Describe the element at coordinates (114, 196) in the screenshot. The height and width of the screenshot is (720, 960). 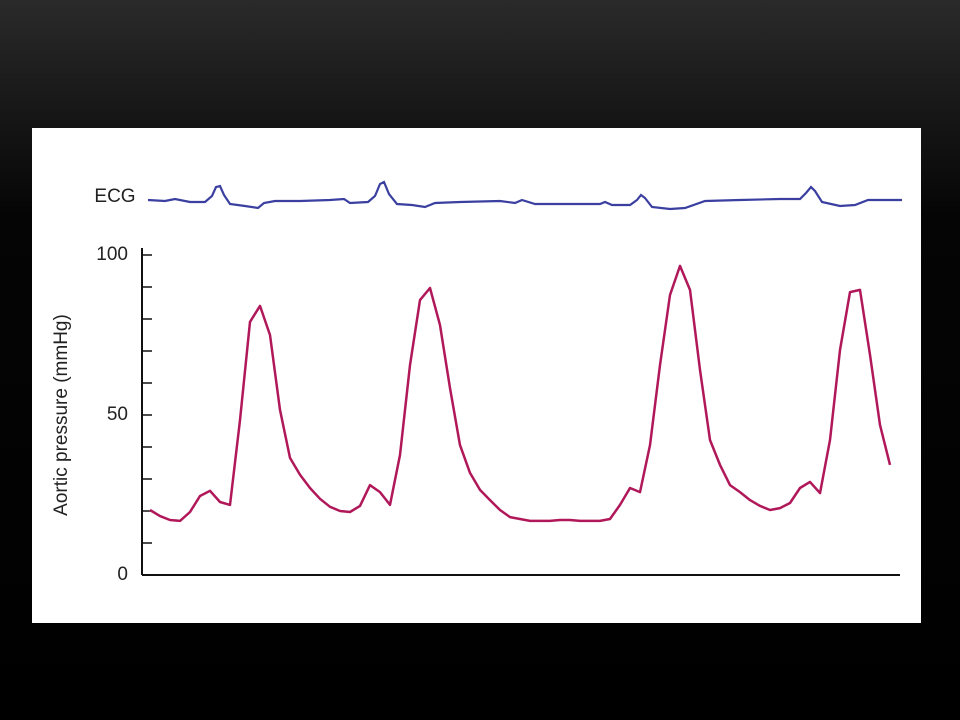
I see `ecg-label: ECG` at that location.